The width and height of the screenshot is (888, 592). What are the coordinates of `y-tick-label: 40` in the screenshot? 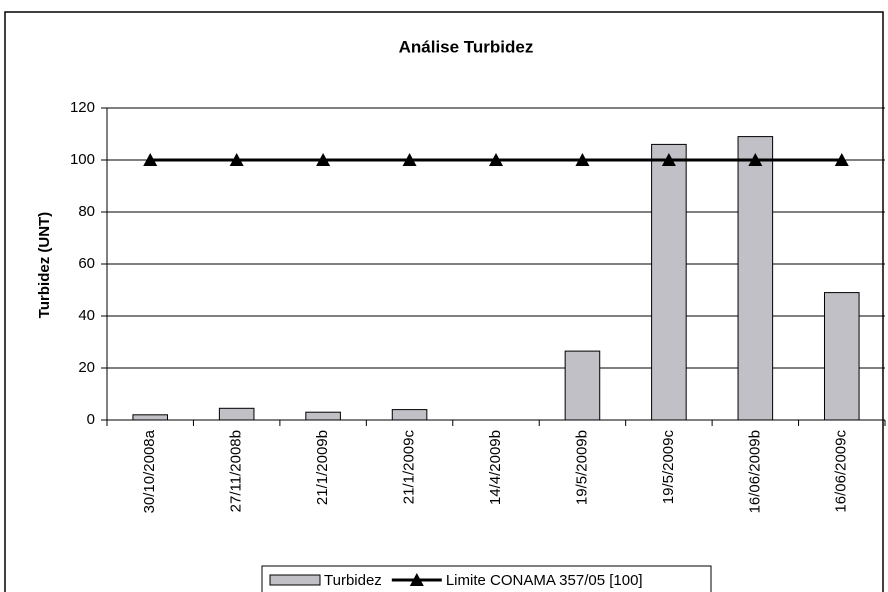 It's located at (86, 315).